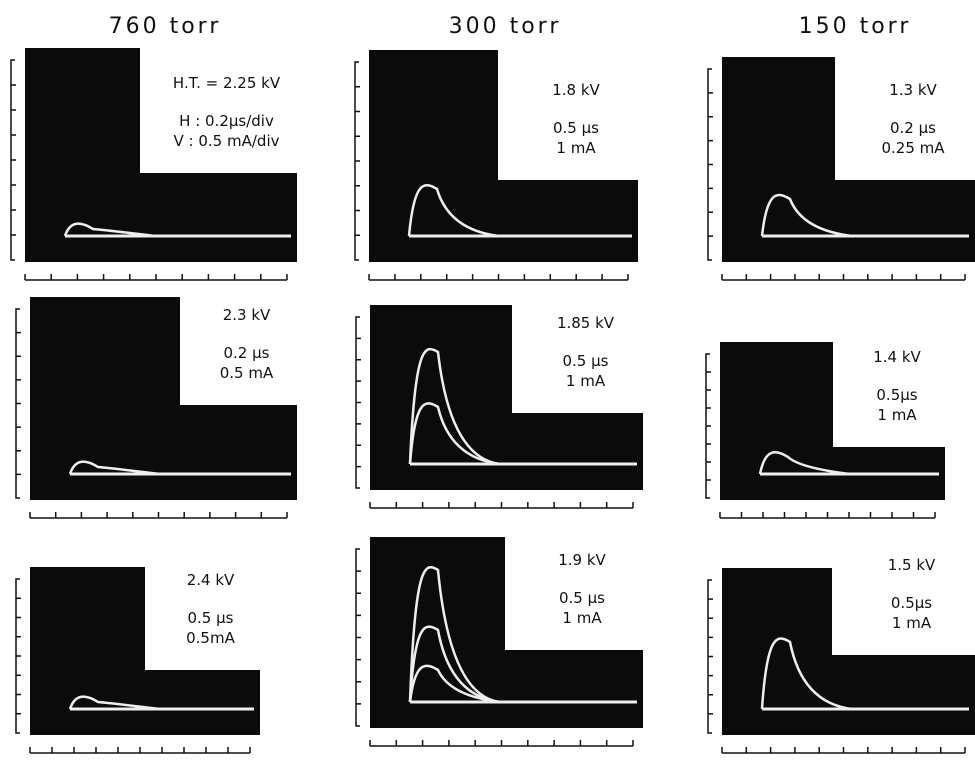 This screenshot has height=760, width=975. Describe the element at coordinates (226, 121) in the screenshot. I see `panel-label: H : 0.2µs/div` at that location.